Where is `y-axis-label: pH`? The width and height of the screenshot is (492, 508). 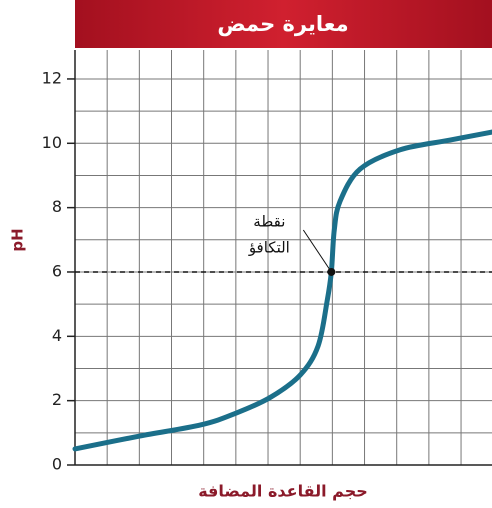 y-axis-label: pH is located at coordinates (18, 239).